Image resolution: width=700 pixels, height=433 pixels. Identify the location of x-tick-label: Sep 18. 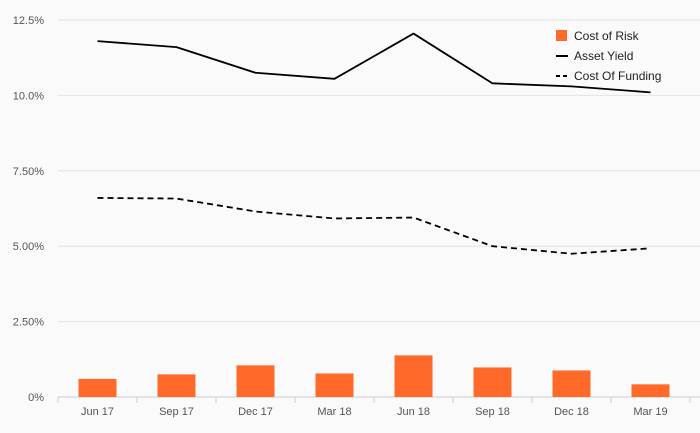
(492, 412).